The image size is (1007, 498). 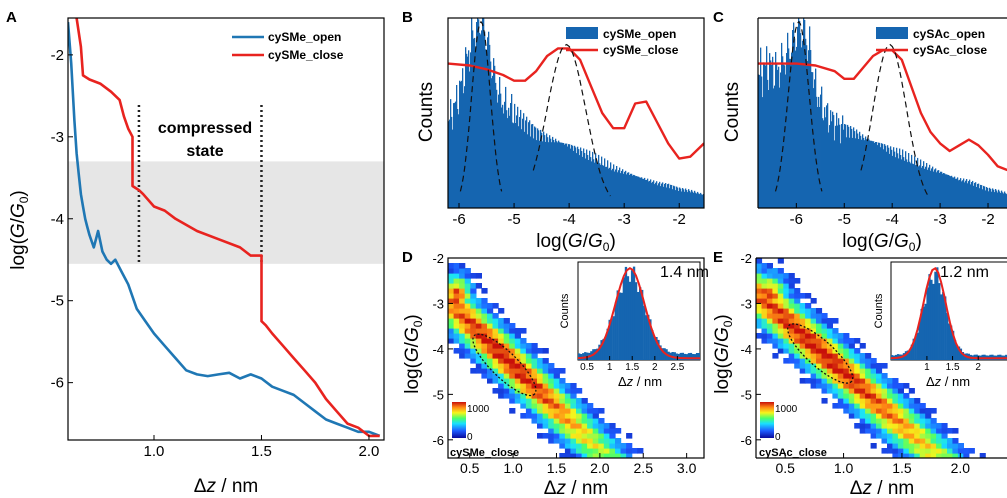 I want to click on y-3-tick-label-1: -3, so click(x=438, y=303).